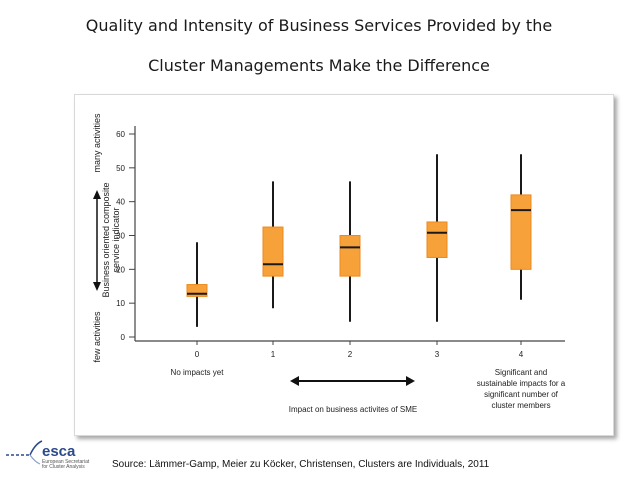 This screenshot has width=638, height=479. I want to click on category-note-significant-line: sustainable impacts for a, so click(521, 383).